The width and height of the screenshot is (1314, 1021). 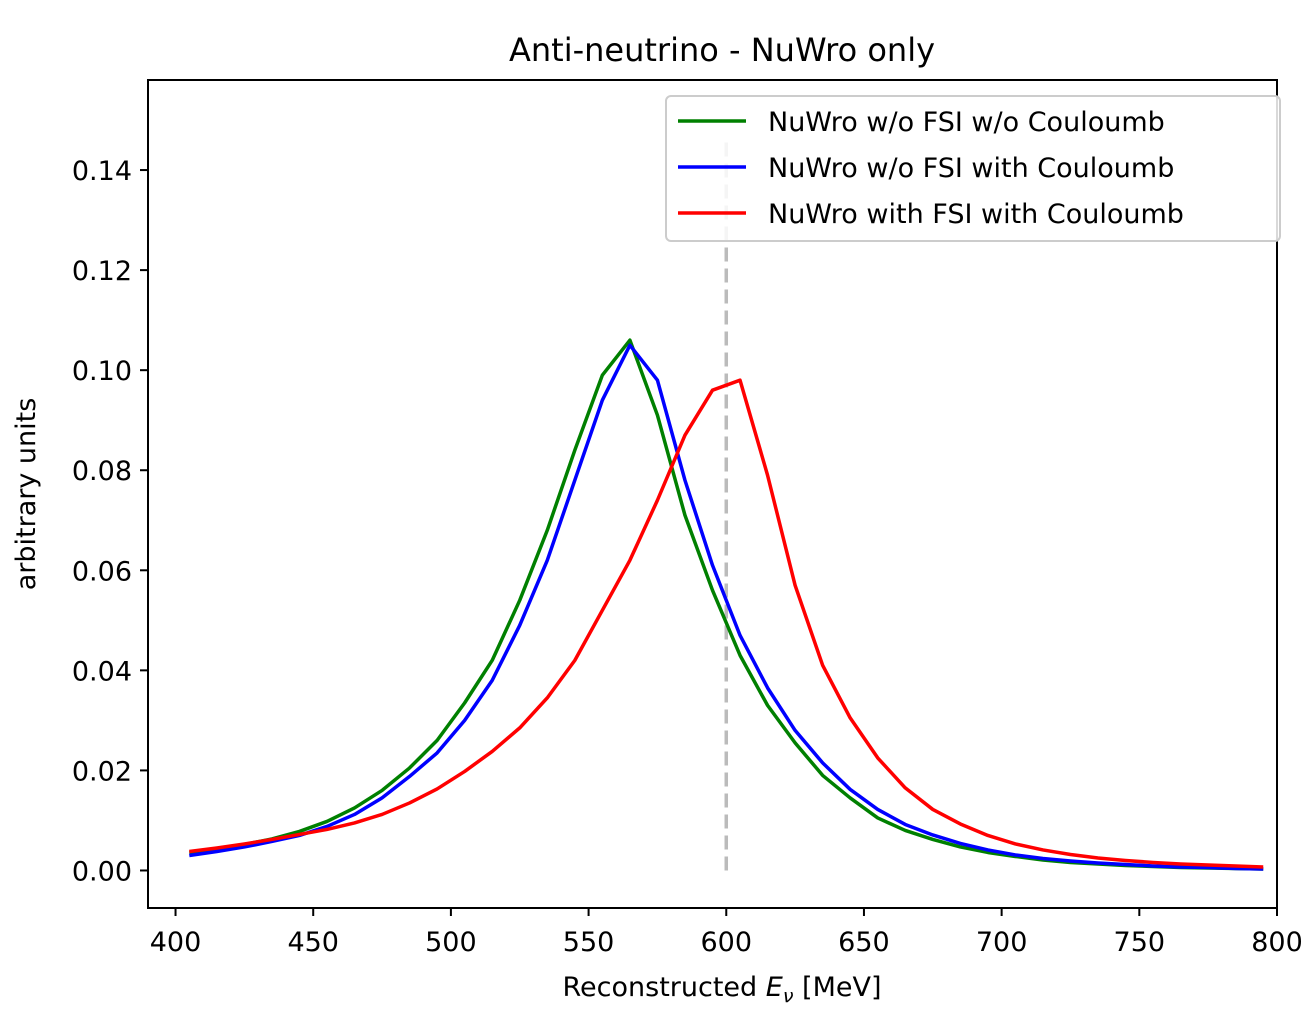 I want to click on y-tick-label: 0.04, so click(x=102, y=671).